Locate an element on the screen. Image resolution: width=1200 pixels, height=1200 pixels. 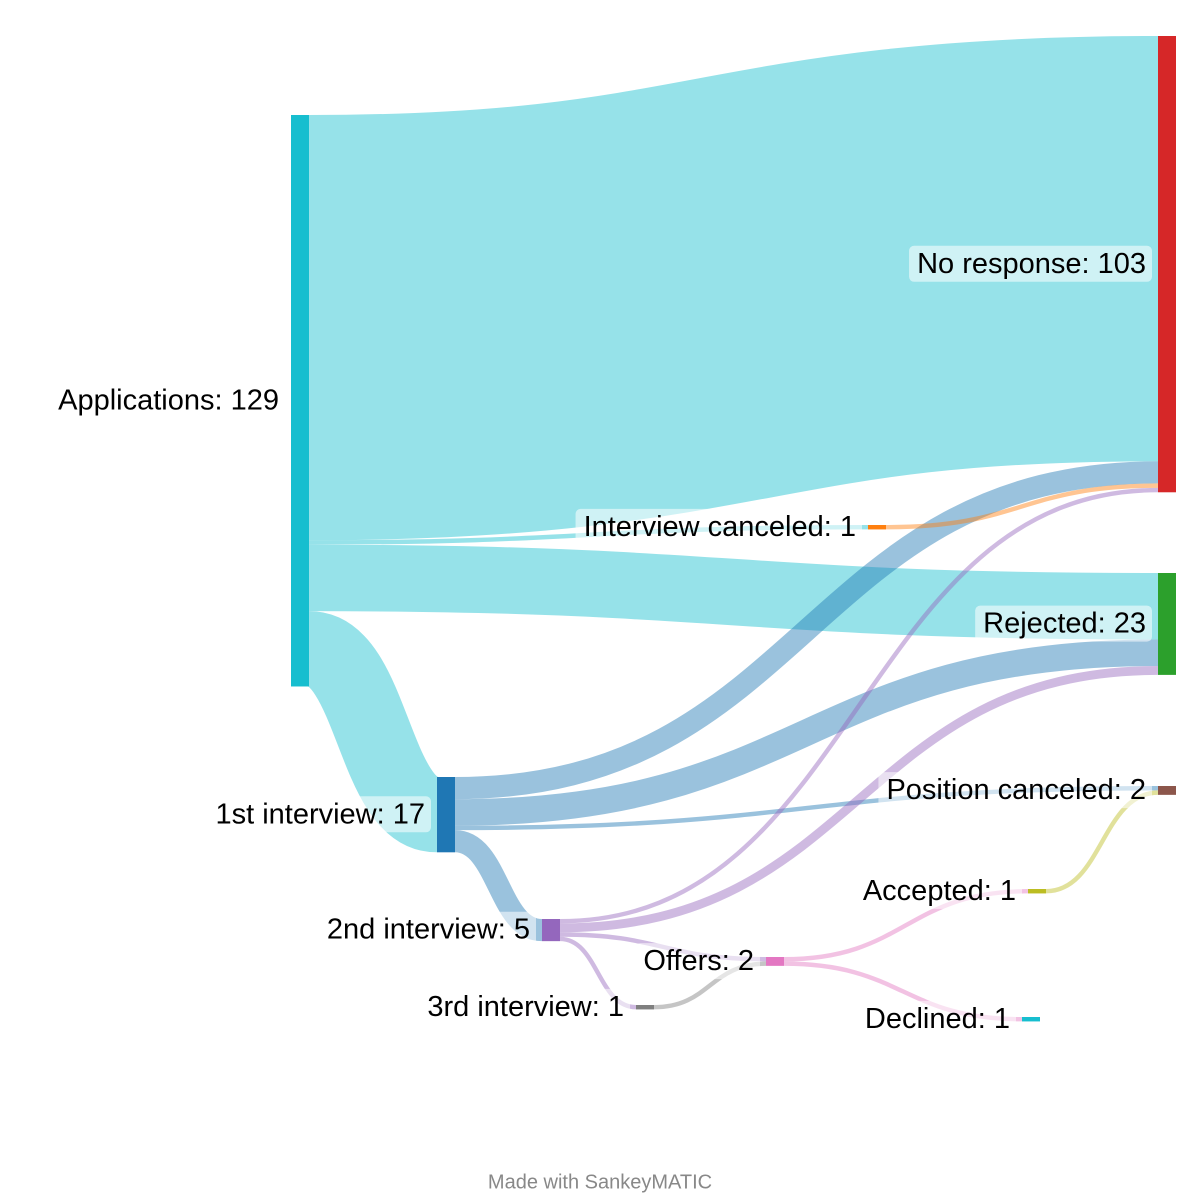
node-label: Declined: 1 is located at coordinates (937, 1019).